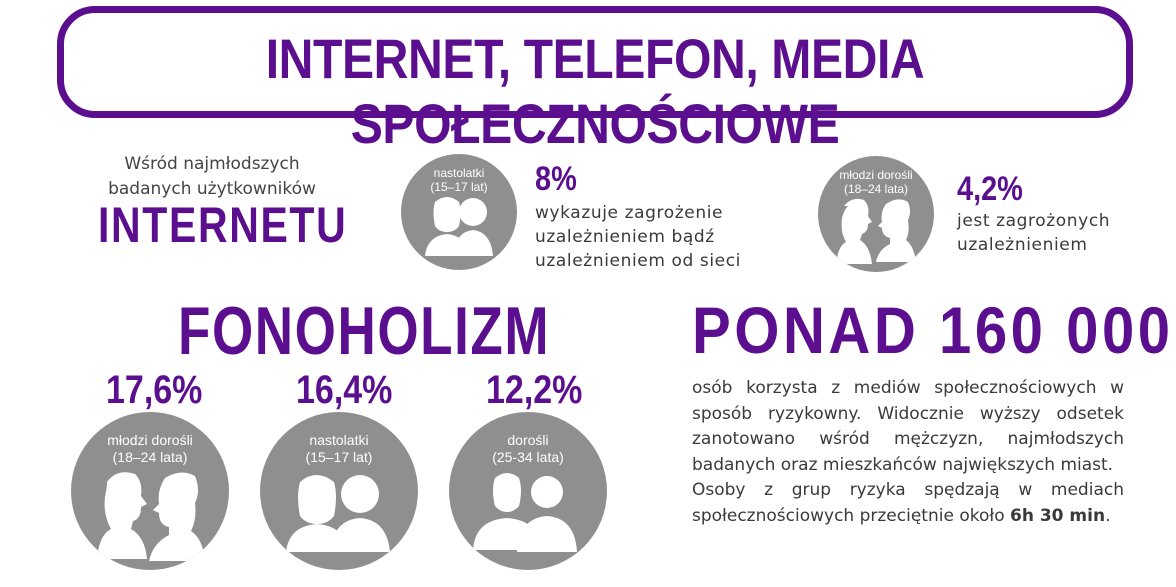  Describe the element at coordinates (528, 457) in the screenshot. I see `circle-age: (25-34 lata)` at that location.